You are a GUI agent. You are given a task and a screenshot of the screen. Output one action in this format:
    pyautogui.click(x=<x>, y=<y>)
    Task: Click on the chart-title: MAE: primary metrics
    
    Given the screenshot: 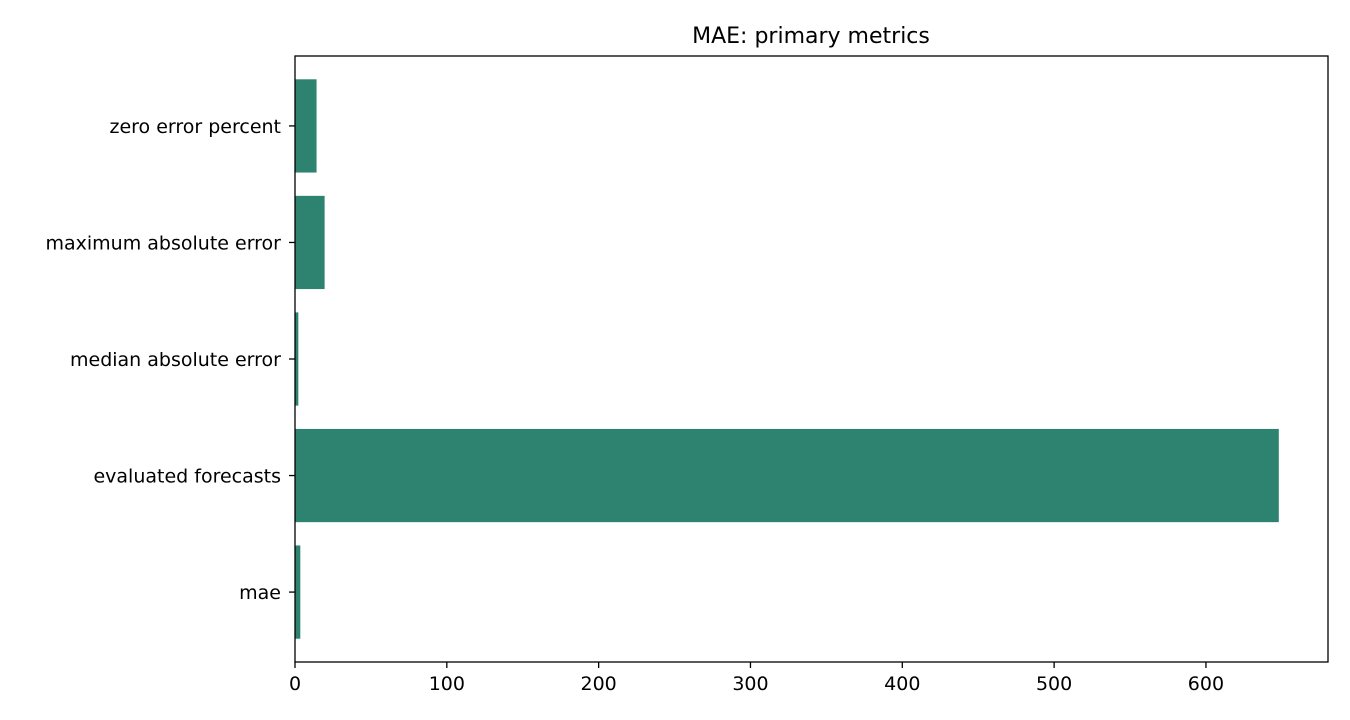 What is the action you would take?
    pyautogui.click(x=811, y=36)
    